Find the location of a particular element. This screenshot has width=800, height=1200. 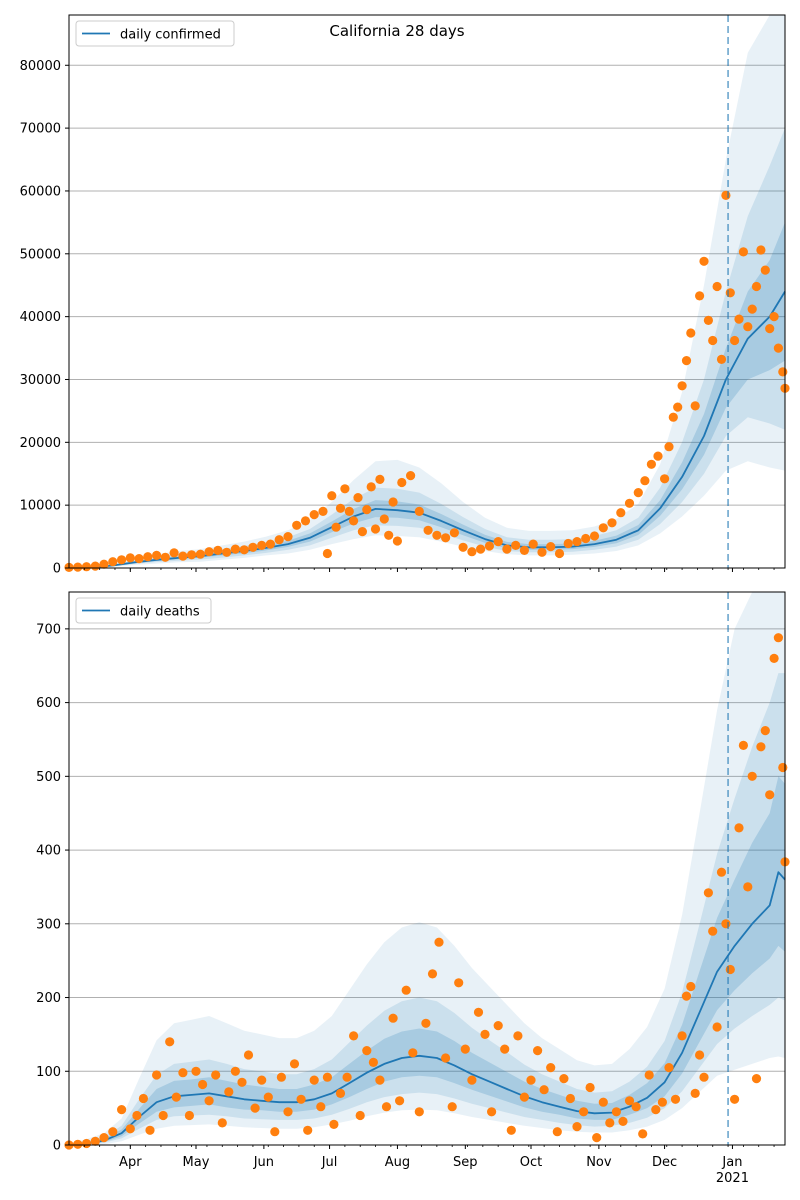

confirmed-y-tick-label: 10000 is located at coordinates (40, 506).